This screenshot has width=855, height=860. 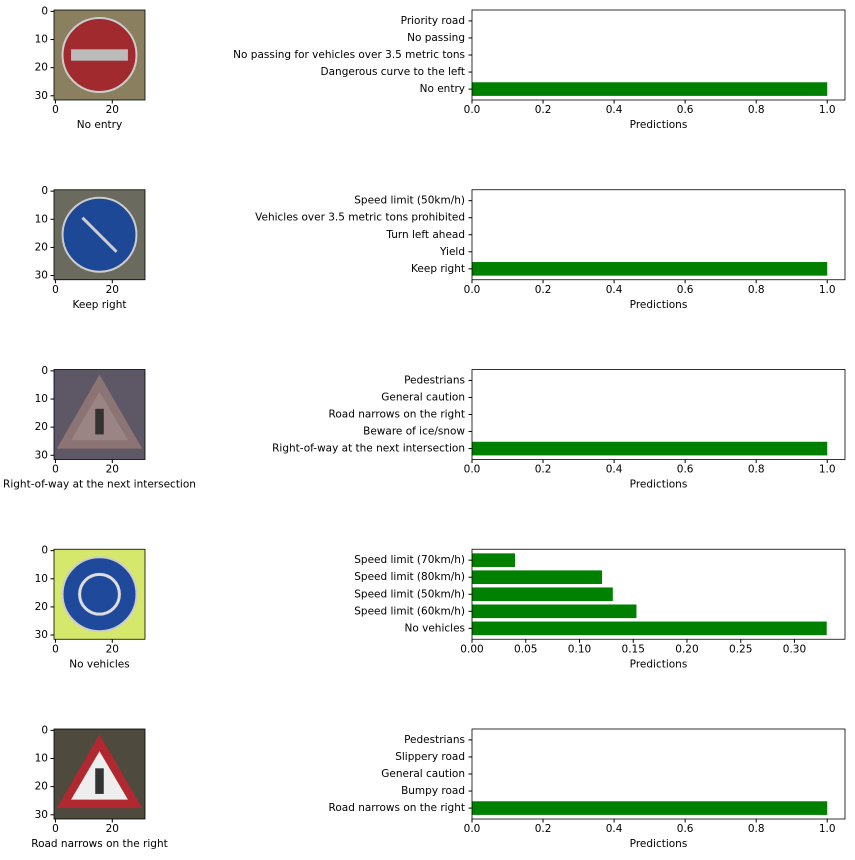 I want to click on y-tick-label: Keep right, so click(x=438, y=269).